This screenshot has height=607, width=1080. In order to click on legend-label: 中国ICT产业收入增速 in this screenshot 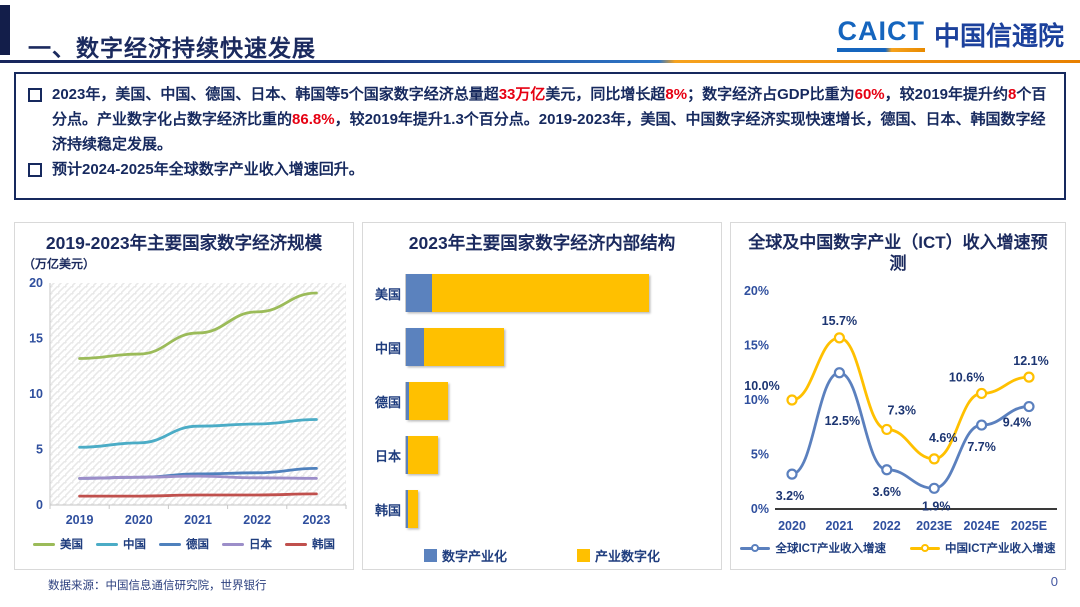, I will do `click(1000, 549)`.